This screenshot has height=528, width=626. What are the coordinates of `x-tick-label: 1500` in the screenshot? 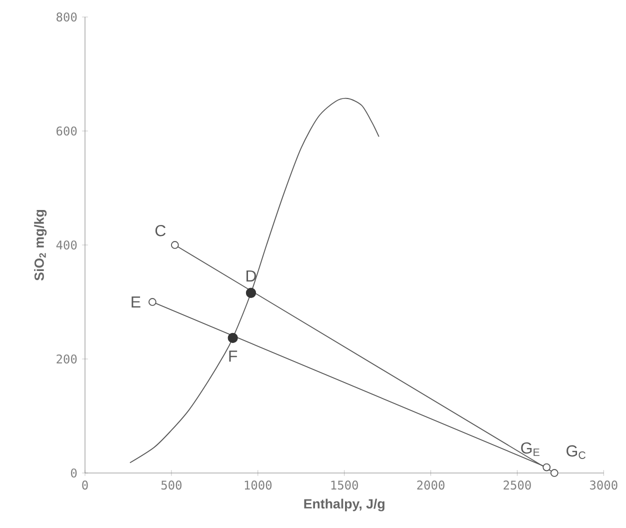 It's located at (344, 485).